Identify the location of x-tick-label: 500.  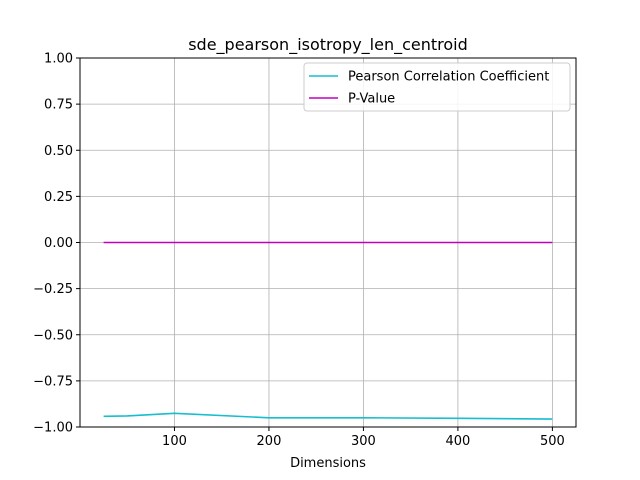
(552, 441).